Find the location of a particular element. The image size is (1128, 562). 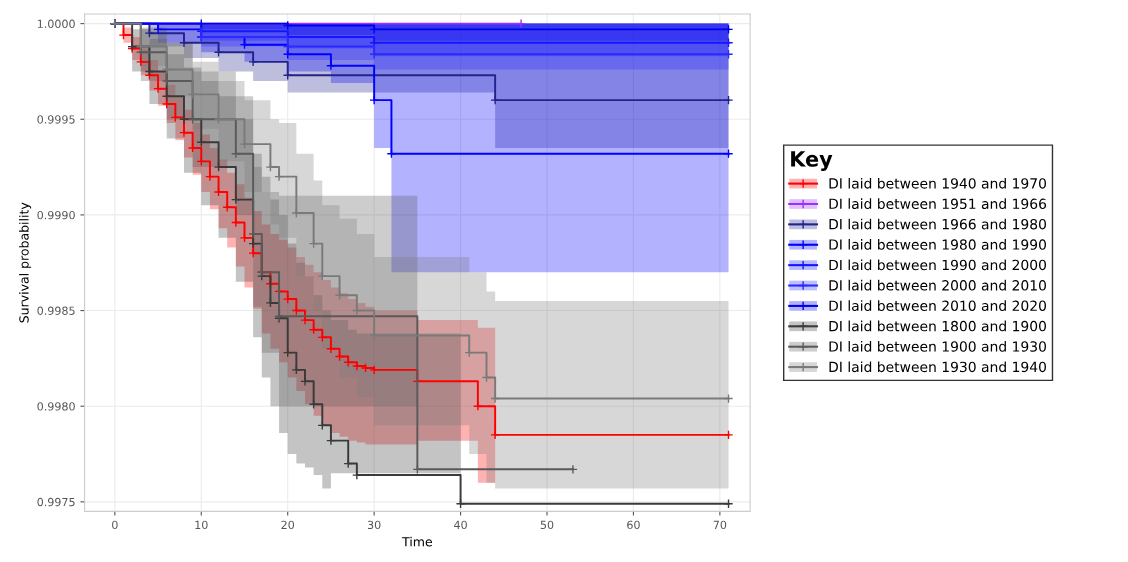

legend-label: DI laid between 1800 and 1900 is located at coordinates (937, 326).